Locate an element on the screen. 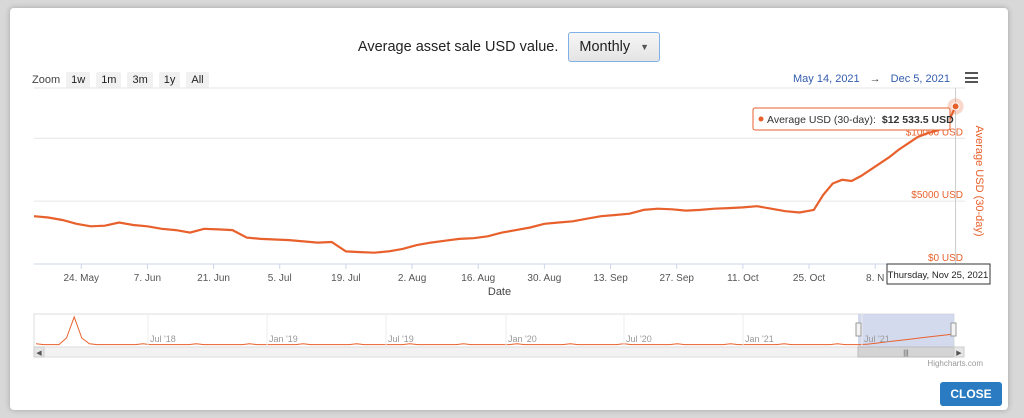 The width and height of the screenshot is (1024, 418). close-button: CLOSE is located at coordinates (971, 394).